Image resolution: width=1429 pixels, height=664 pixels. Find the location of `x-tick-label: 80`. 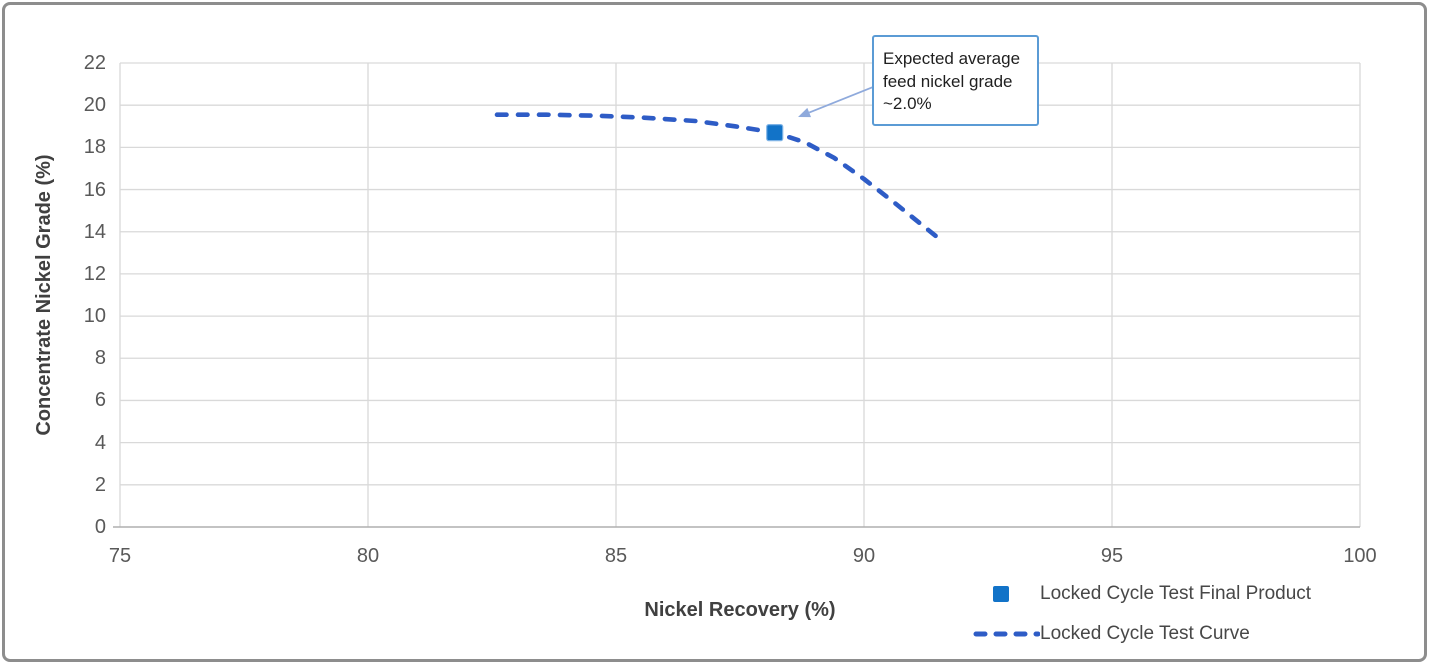

x-tick-label: 80 is located at coordinates (368, 556).